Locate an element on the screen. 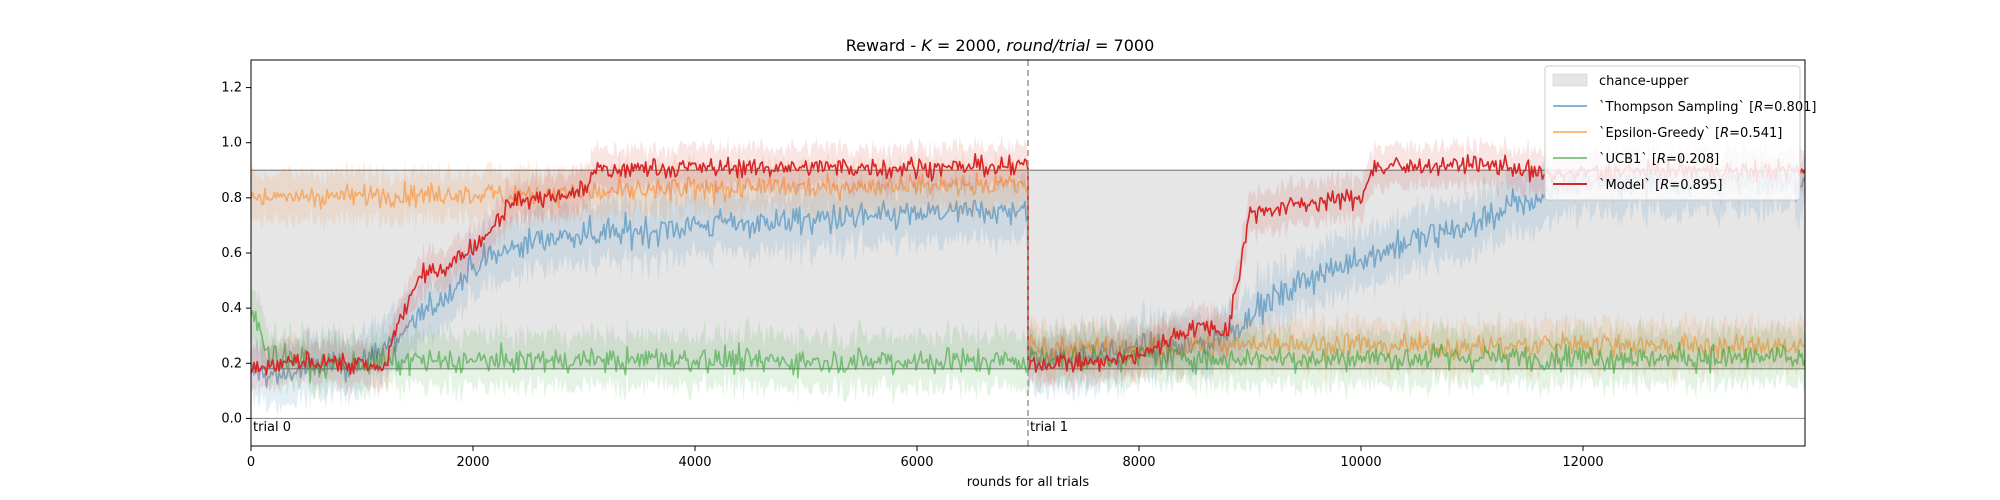 The width and height of the screenshot is (2000, 500). y-tick-label: 0.0 is located at coordinates (231, 418).